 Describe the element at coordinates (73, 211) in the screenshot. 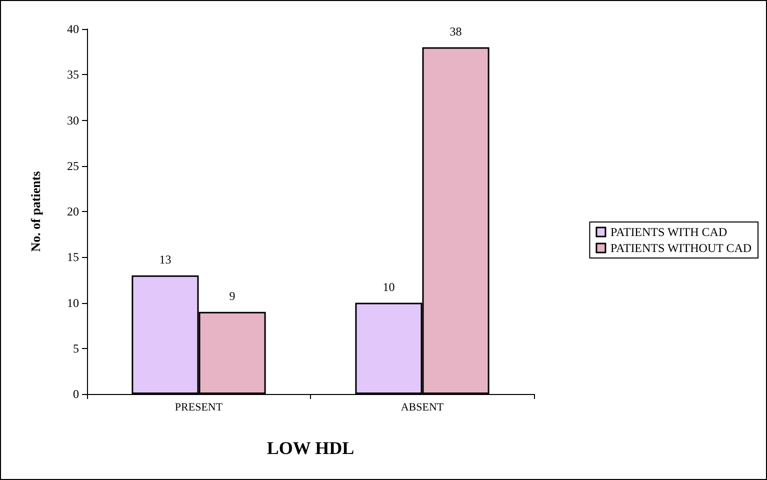

I see `y-tick-label: 20` at that location.